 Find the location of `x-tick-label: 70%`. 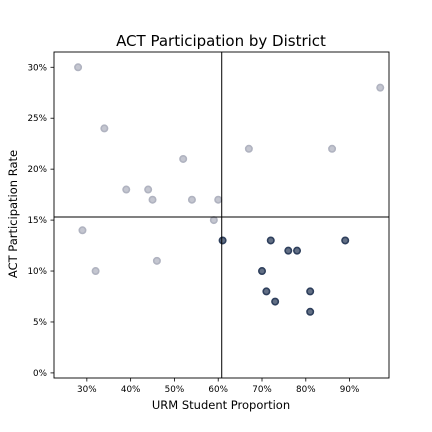

x-tick-label: 70% is located at coordinates (262, 390).